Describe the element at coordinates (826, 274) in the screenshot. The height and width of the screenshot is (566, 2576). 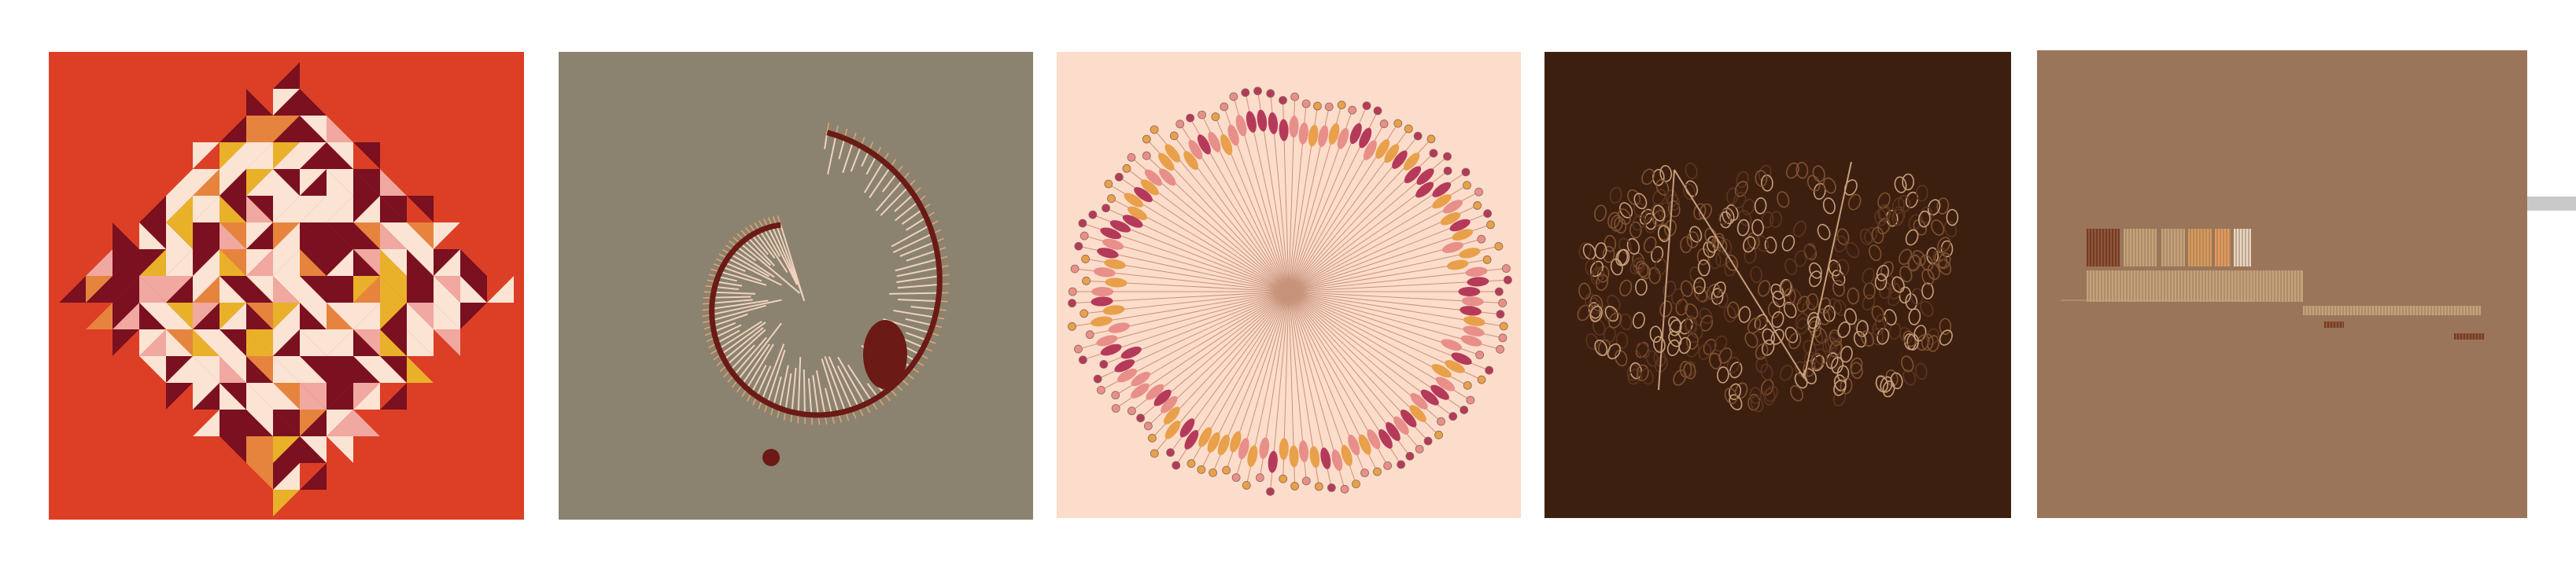
I see `spiral-line` at that location.